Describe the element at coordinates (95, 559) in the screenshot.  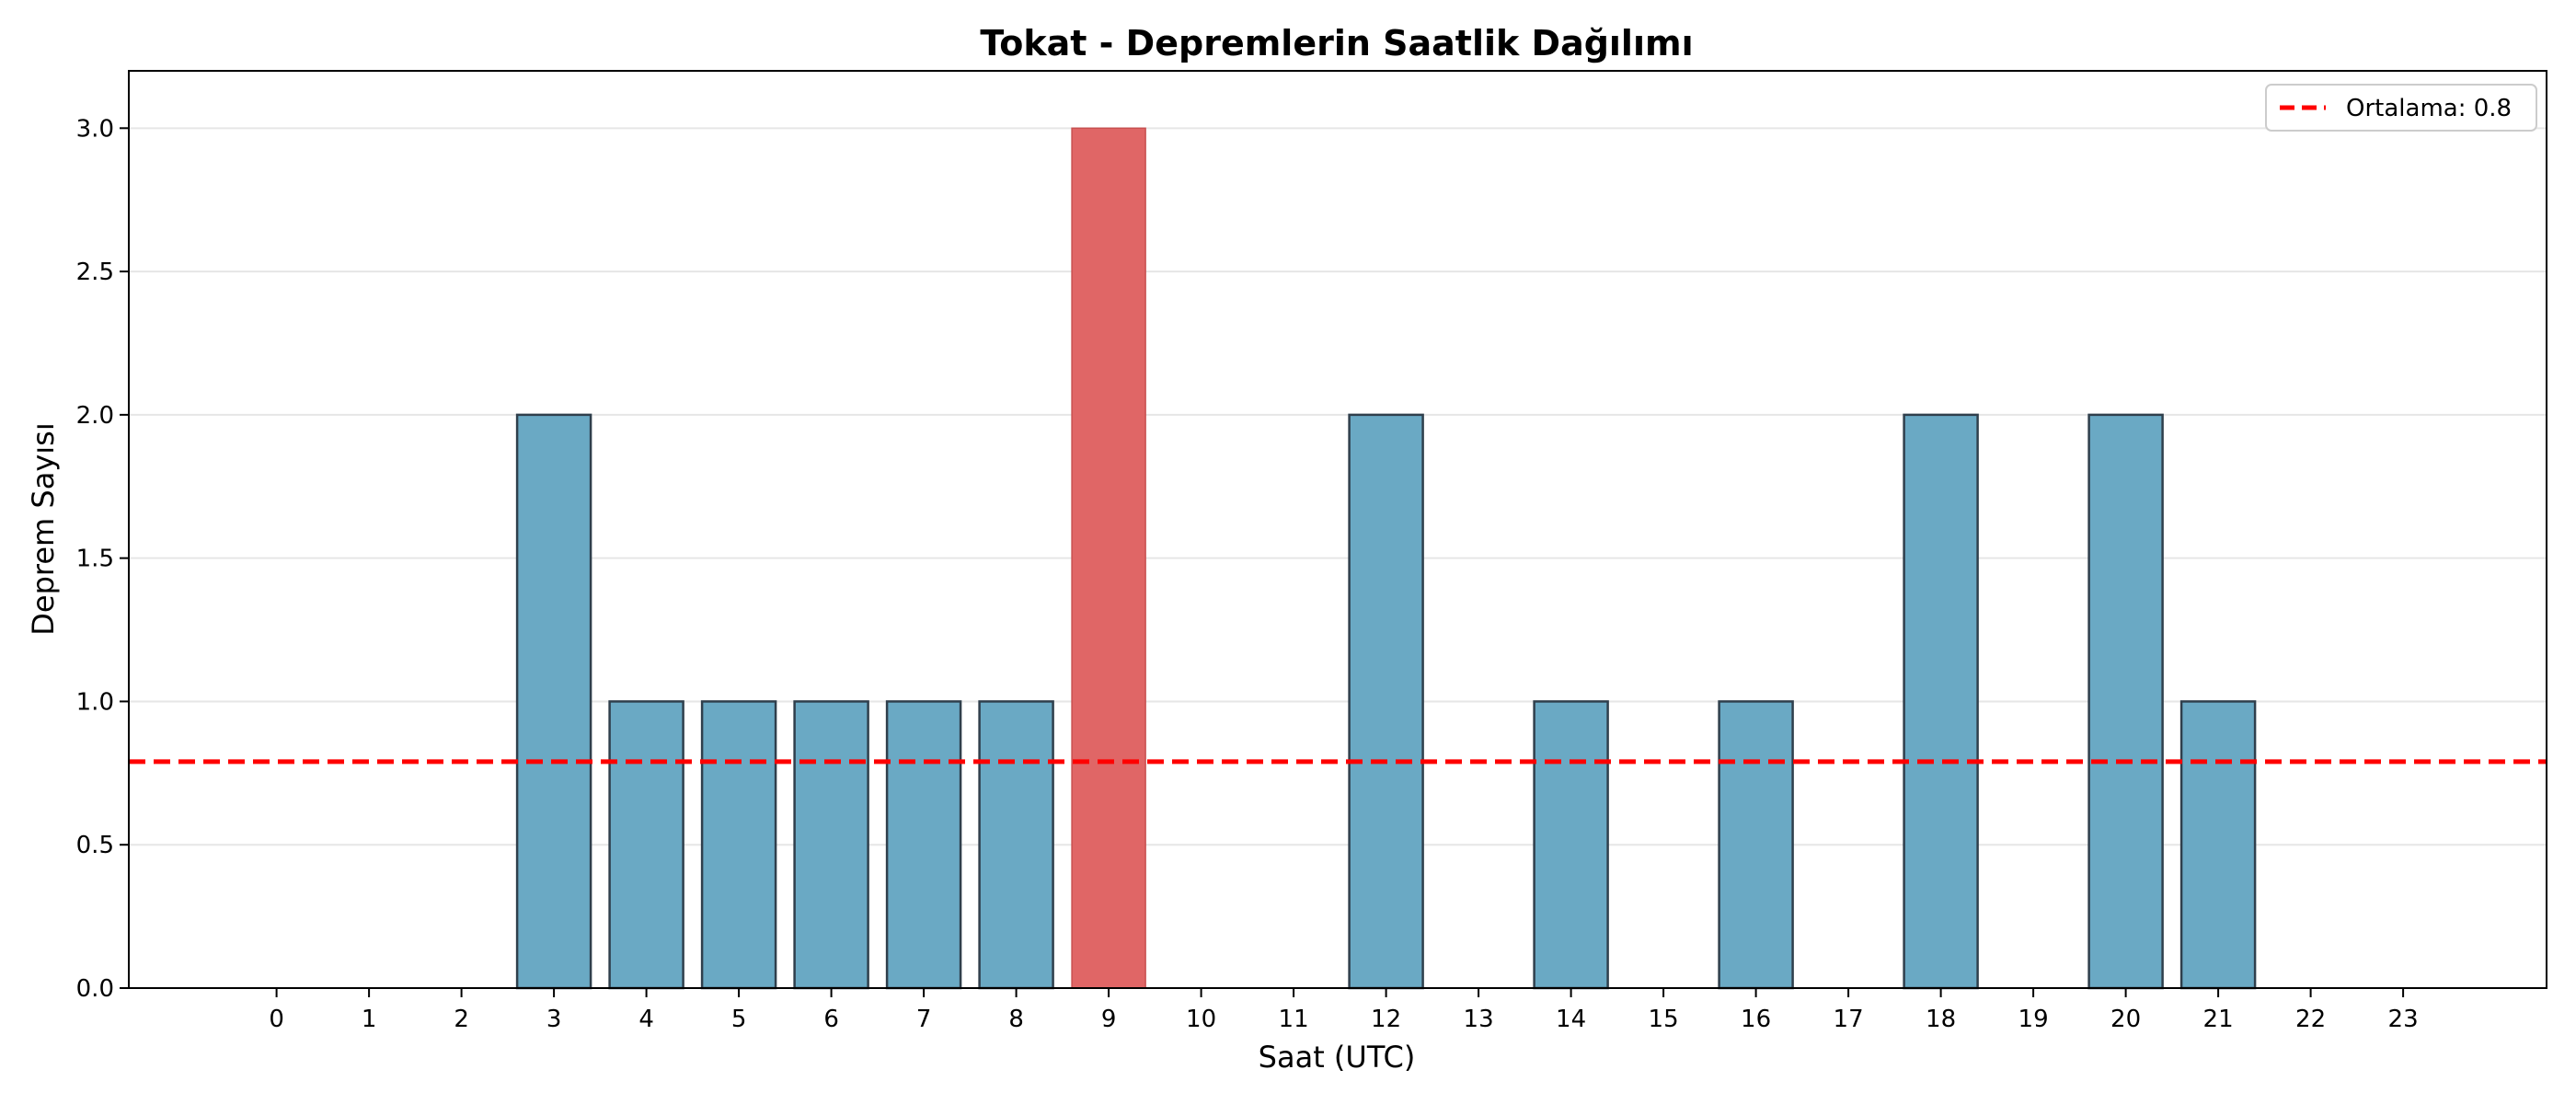
I see `y-tick-label: 1.5` at that location.